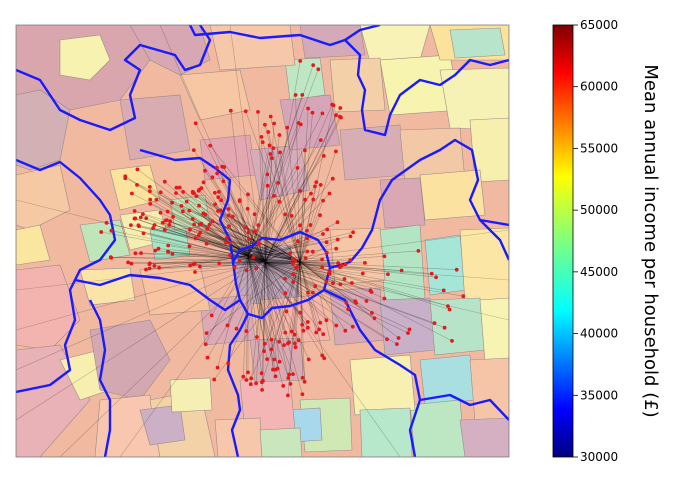 The height and width of the screenshot is (485, 693). Describe the element at coordinates (599, 457) in the screenshot. I see `colorbar-tick-label: 30000` at that location.